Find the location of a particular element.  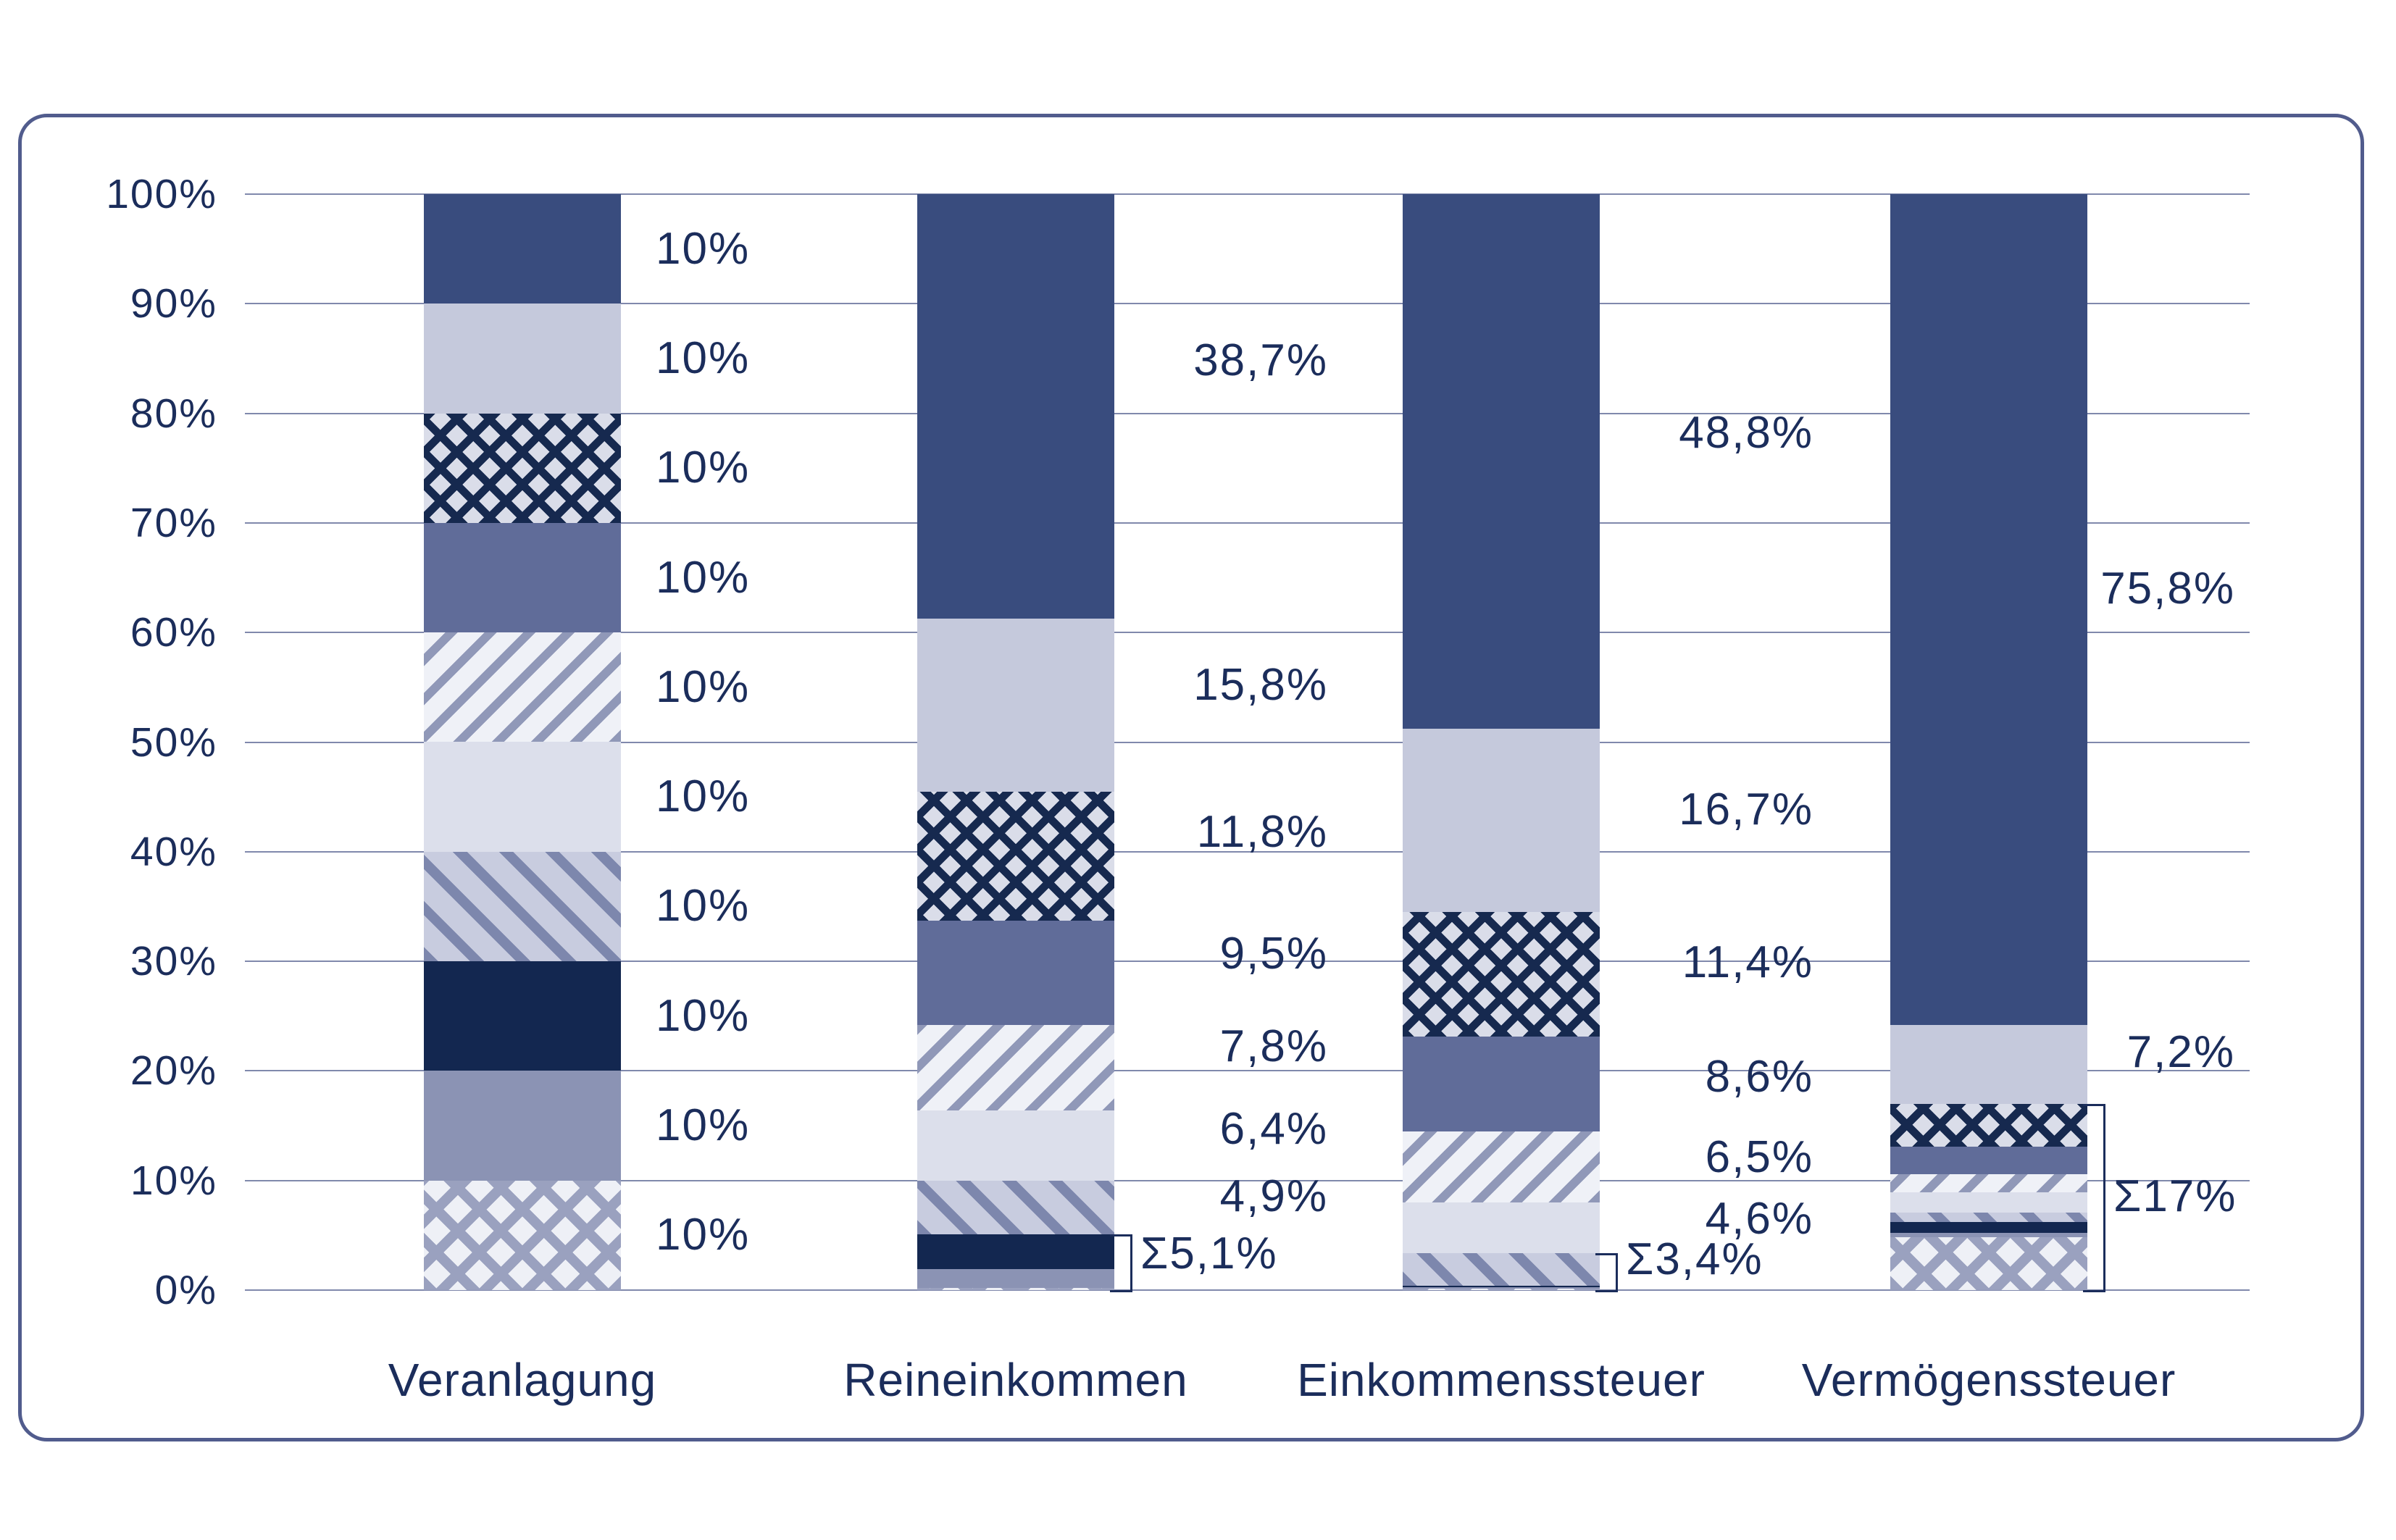

y-axis-tick-label: 100% is located at coordinates (161, 194).